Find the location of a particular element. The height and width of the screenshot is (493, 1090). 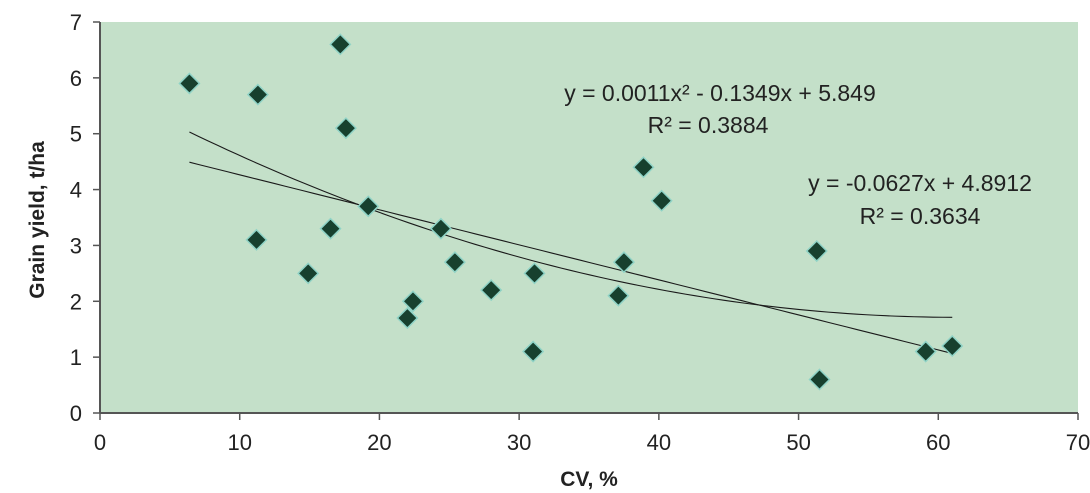

x-tick-label: 20 is located at coordinates (379, 442).